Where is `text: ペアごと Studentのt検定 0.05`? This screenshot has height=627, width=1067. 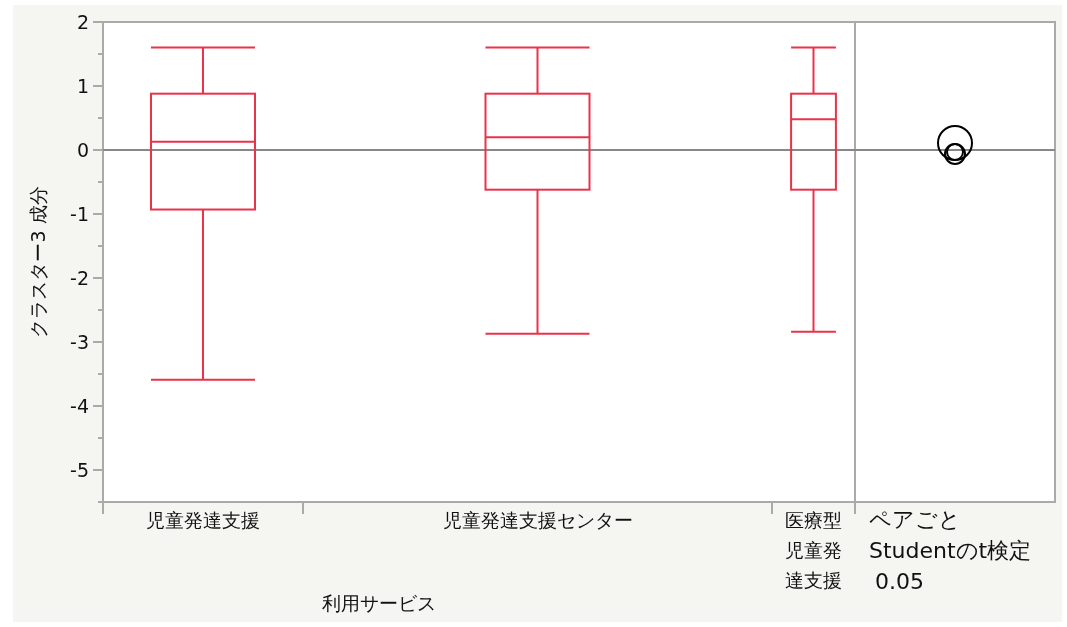 text: ペアごと Studentのt検定 0.05 is located at coordinates (950, 550).